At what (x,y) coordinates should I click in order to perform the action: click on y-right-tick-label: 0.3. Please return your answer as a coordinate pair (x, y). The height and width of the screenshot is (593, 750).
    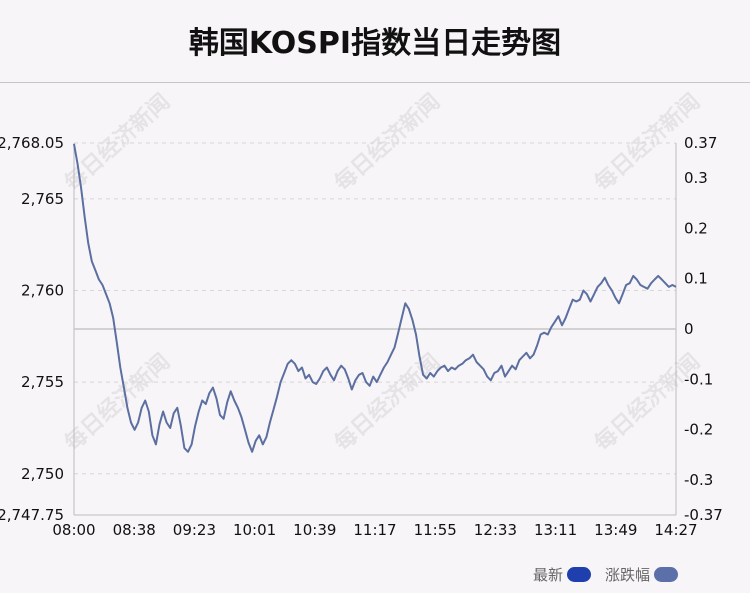
    Looking at the image, I should click on (696, 178).